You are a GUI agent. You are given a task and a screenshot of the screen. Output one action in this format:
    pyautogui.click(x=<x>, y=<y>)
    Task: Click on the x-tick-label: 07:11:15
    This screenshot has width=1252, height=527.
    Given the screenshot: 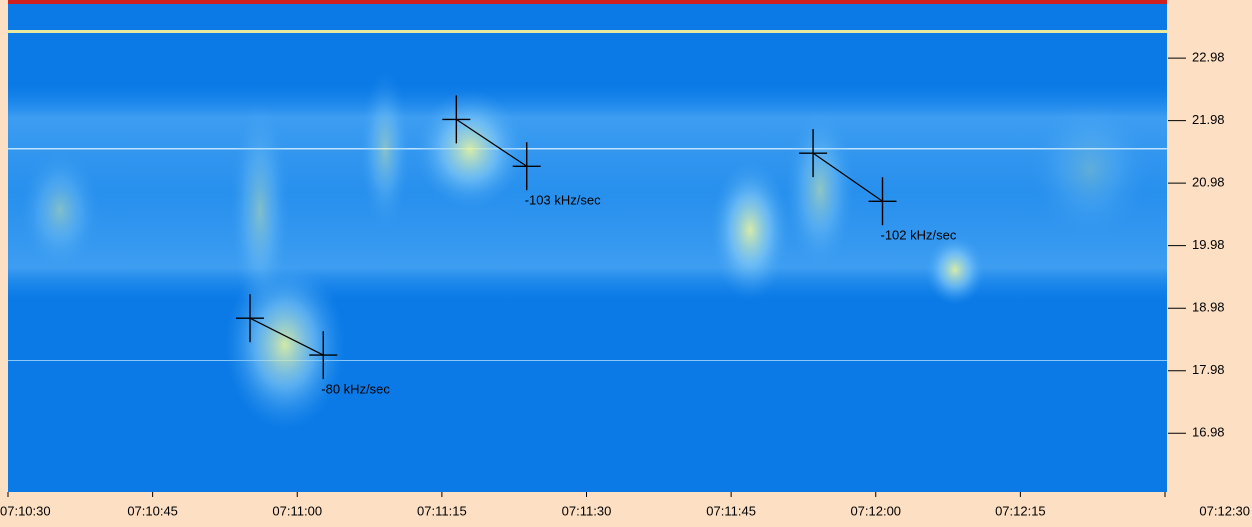 What is the action you would take?
    pyautogui.click(x=442, y=510)
    